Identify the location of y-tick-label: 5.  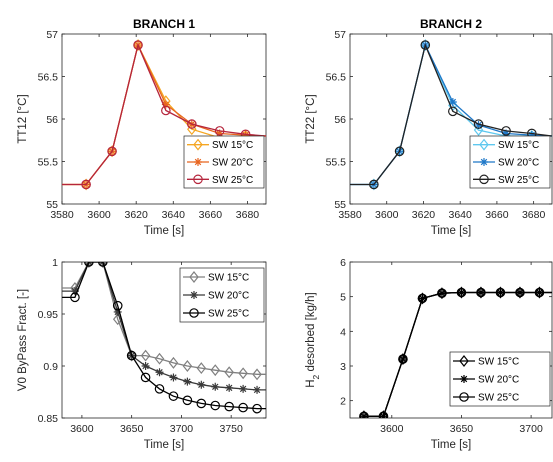
(343, 298).